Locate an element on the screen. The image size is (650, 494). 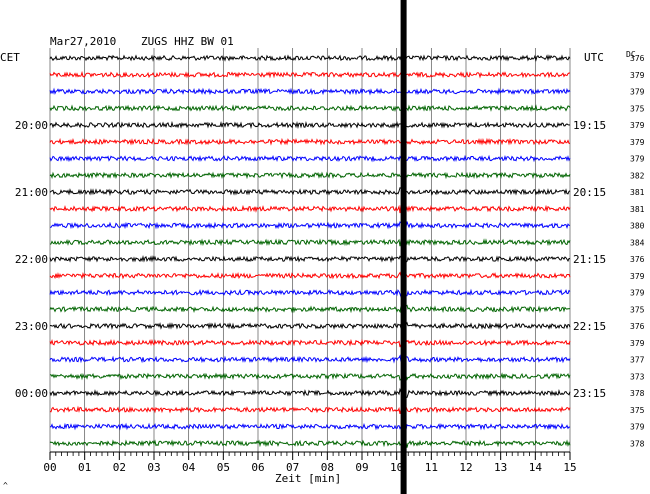
right-time-label: 21:15 is located at coordinates (589, 259).